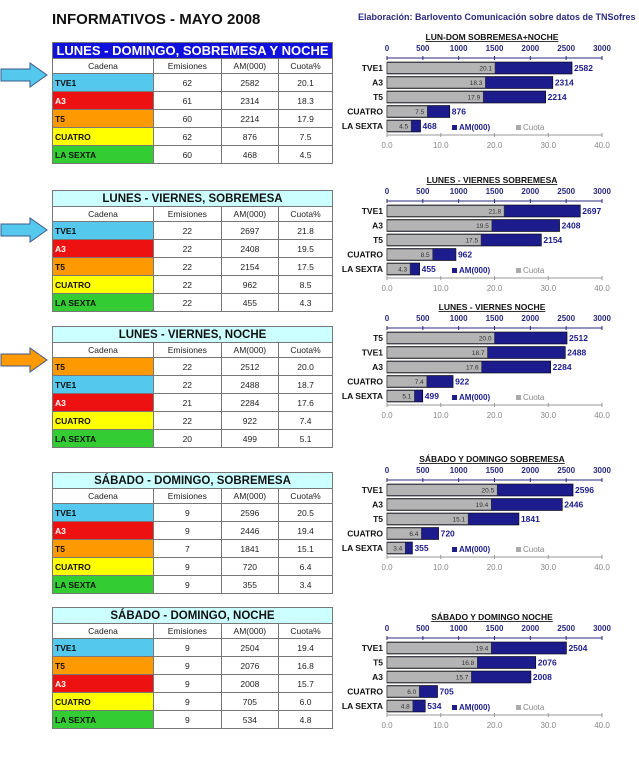  I want to click on table-row: CUATRO 9 720 6.4, so click(192, 566).